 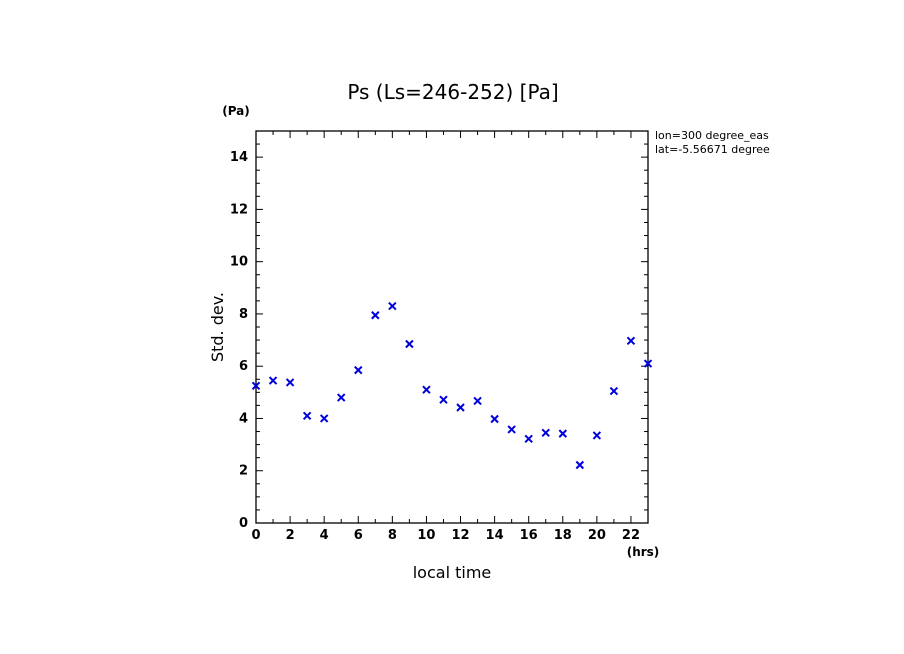 I want to click on x-tick-label: 6, so click(x=358, y=535).